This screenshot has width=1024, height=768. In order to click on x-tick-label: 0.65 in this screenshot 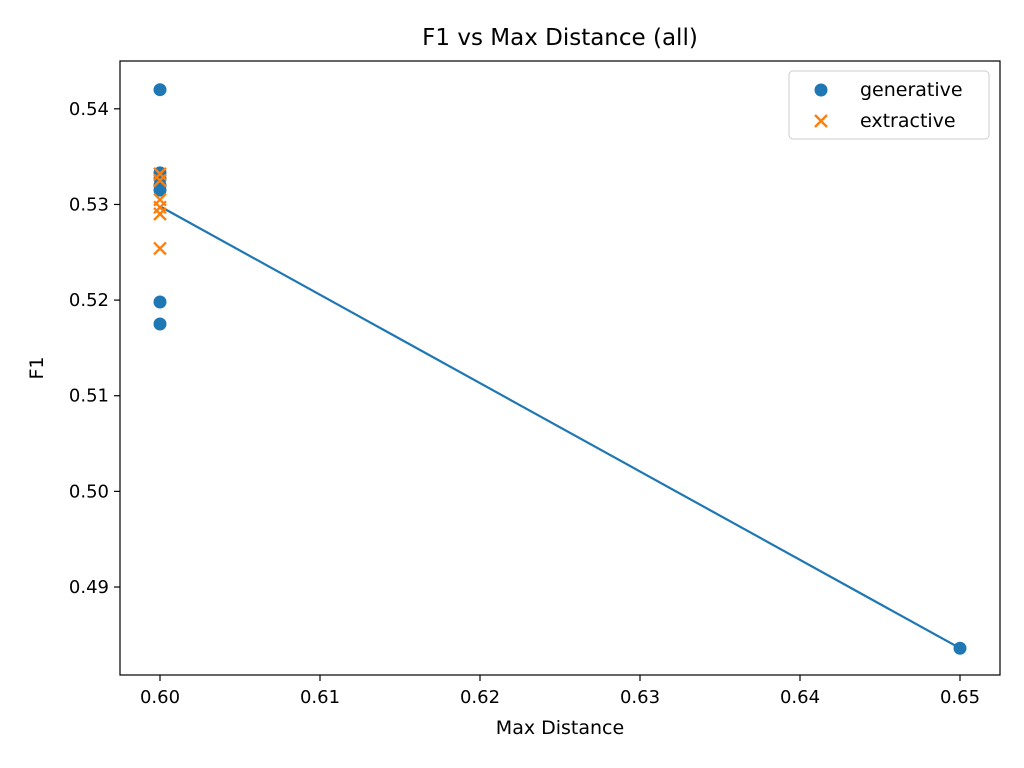, I will do `click(960, 697)`.